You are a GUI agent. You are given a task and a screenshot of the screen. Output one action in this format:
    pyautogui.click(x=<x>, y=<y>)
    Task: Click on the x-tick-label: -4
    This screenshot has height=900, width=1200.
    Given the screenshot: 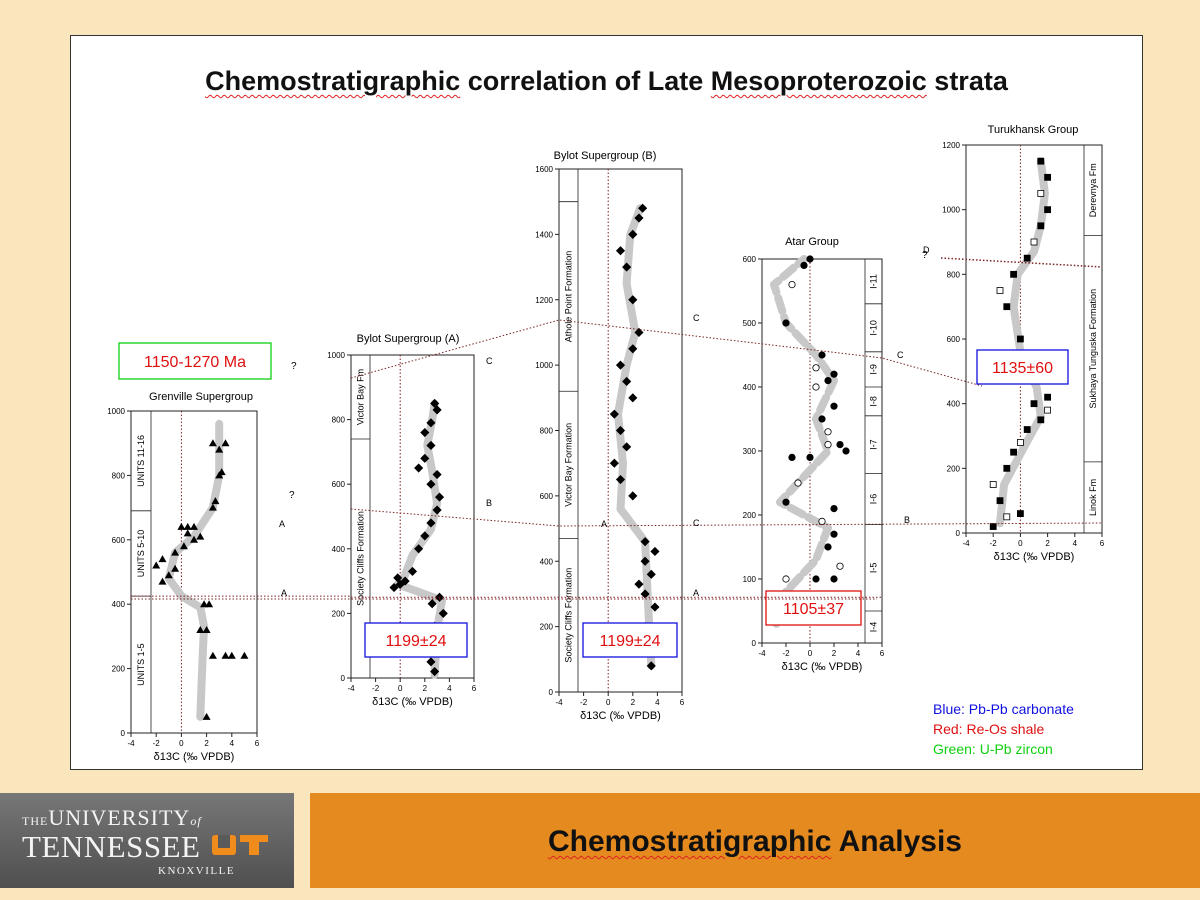 What is the action you would take?
    pyautogui.click(x=351, y=688)
    